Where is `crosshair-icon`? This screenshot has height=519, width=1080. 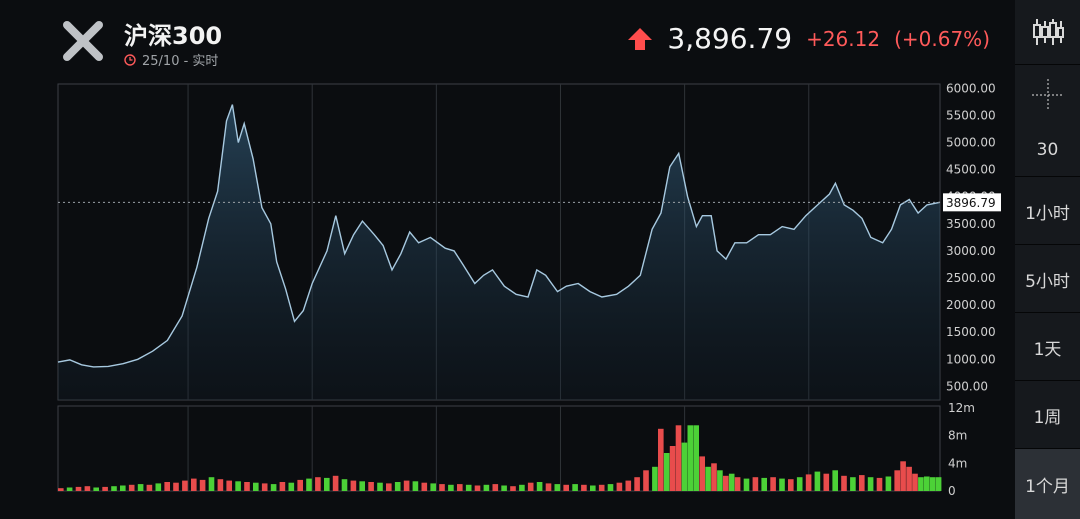
crosshair-icon is located at coordinates (1047, 95).